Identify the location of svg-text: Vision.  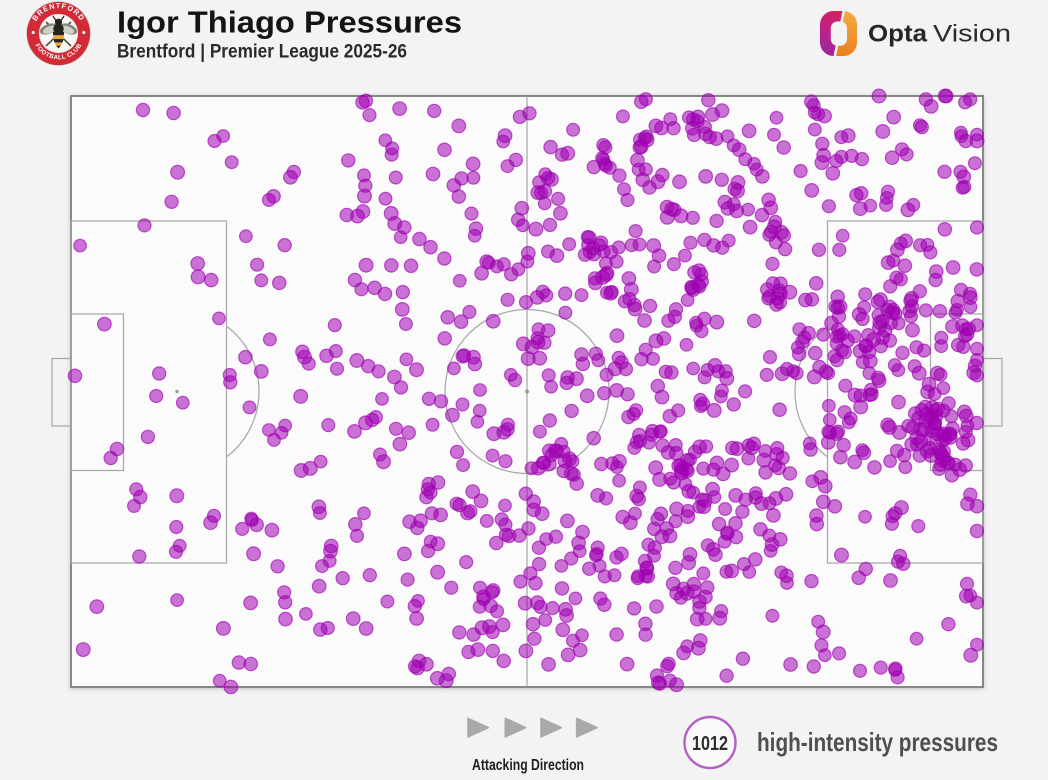
(972, 34).